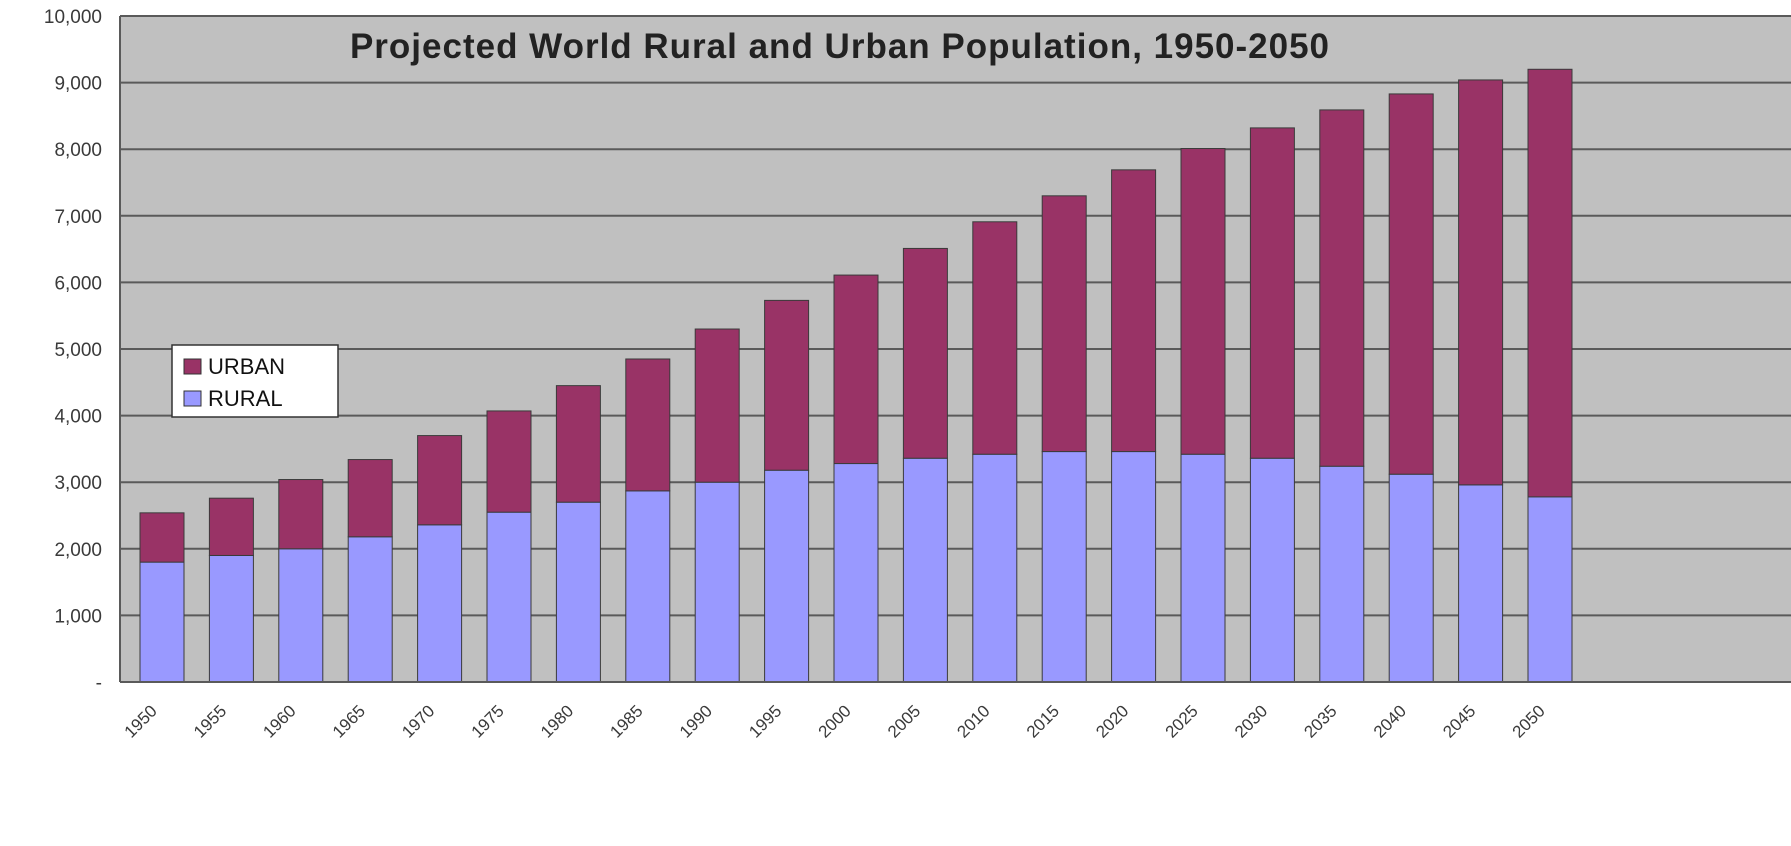  What do you see at coordinates (192, 366) in the screenshot?
I see `legend-swatch-urban` at bounding box center [192, 366].